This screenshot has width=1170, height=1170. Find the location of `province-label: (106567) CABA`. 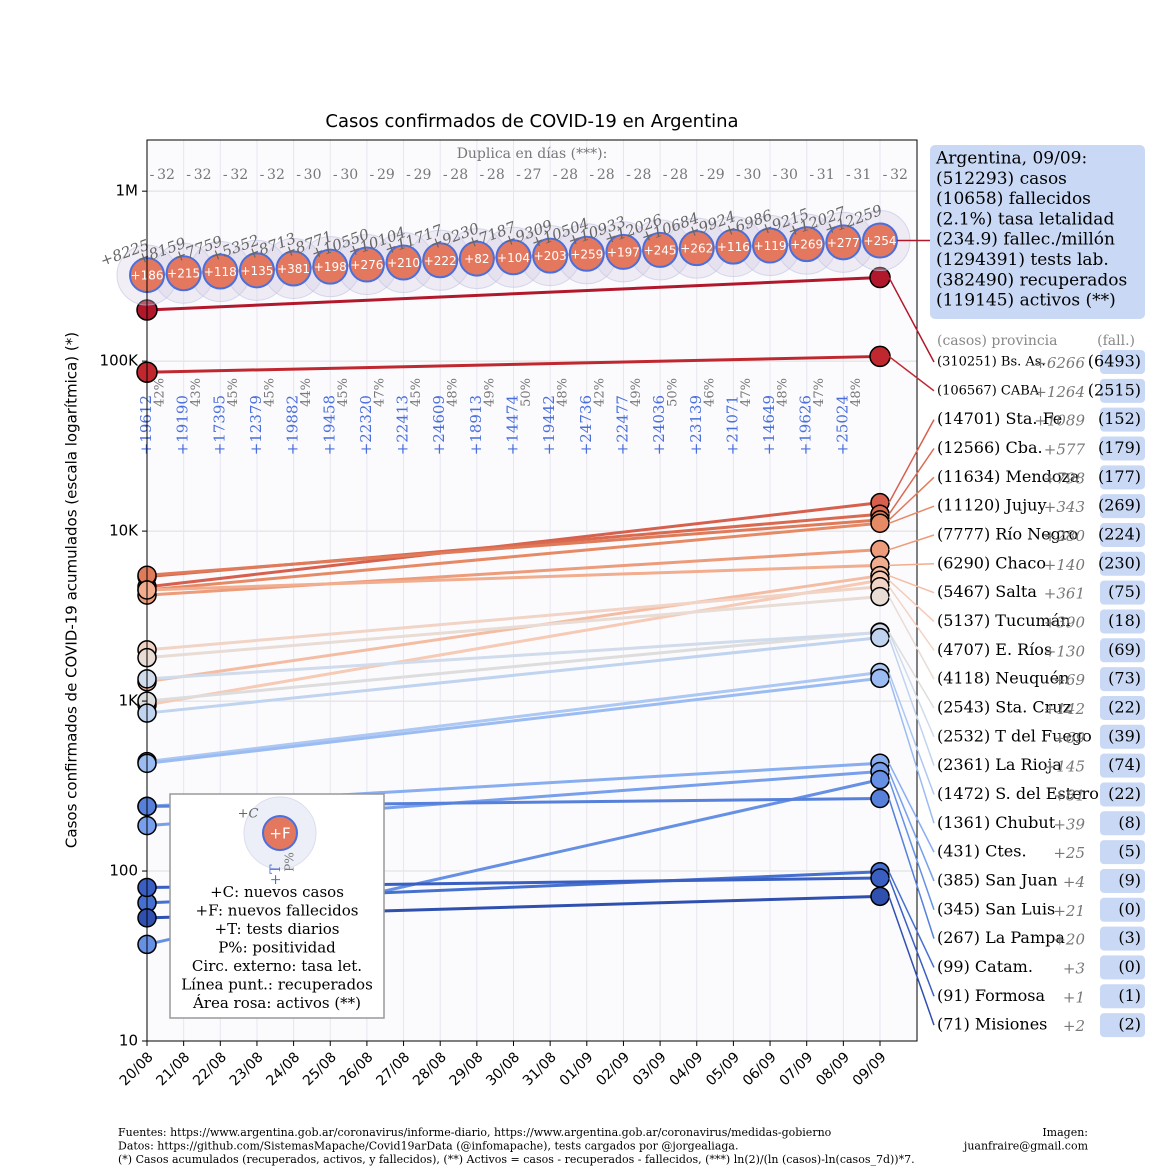

province-label: (106567) CABA is located at coordinates (988, 390).